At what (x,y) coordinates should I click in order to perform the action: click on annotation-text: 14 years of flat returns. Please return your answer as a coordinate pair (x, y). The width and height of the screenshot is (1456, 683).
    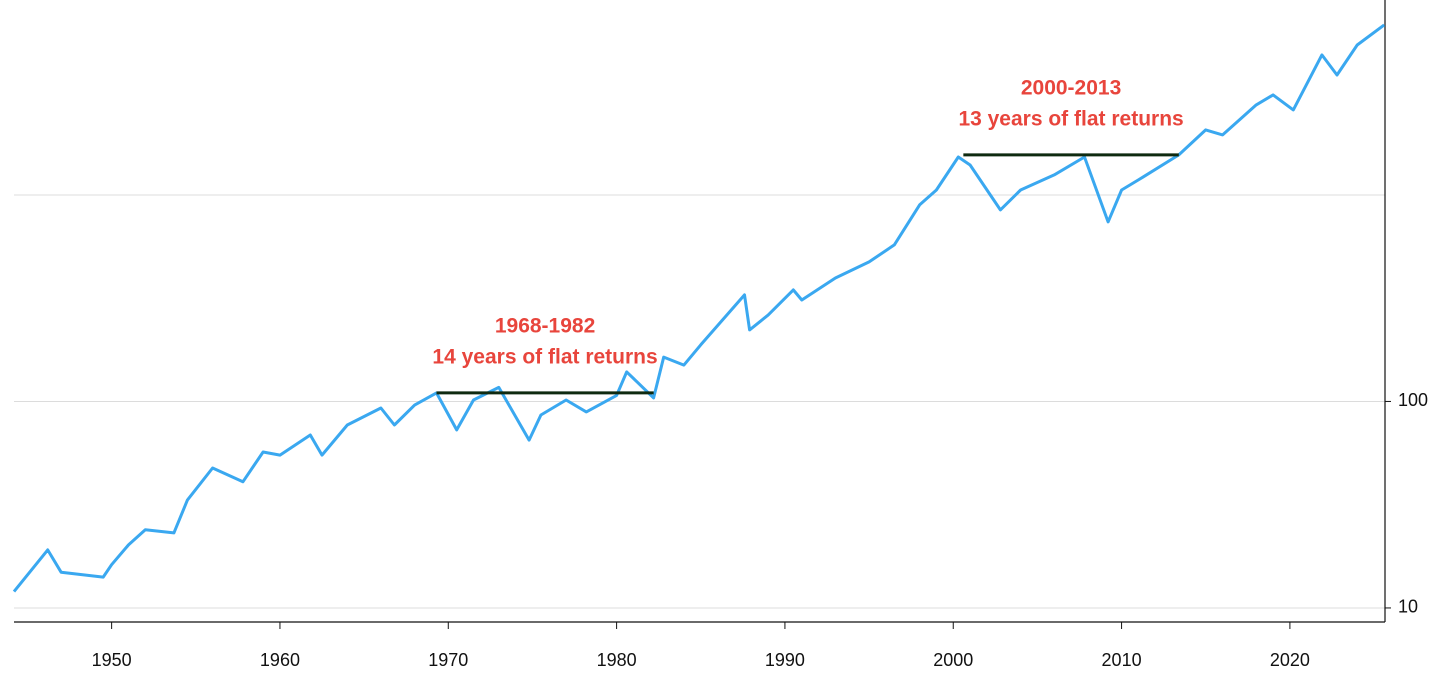
    Looking at the image, I should click on (544, 356).